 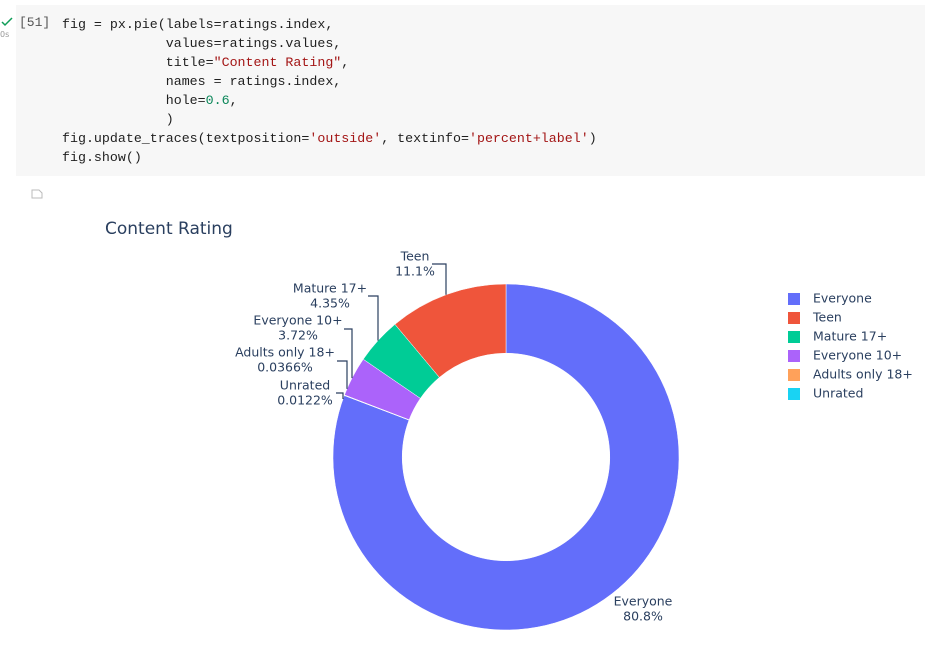 I want to click on code-line: names = ratings.index,, so click(x=202, y=81).